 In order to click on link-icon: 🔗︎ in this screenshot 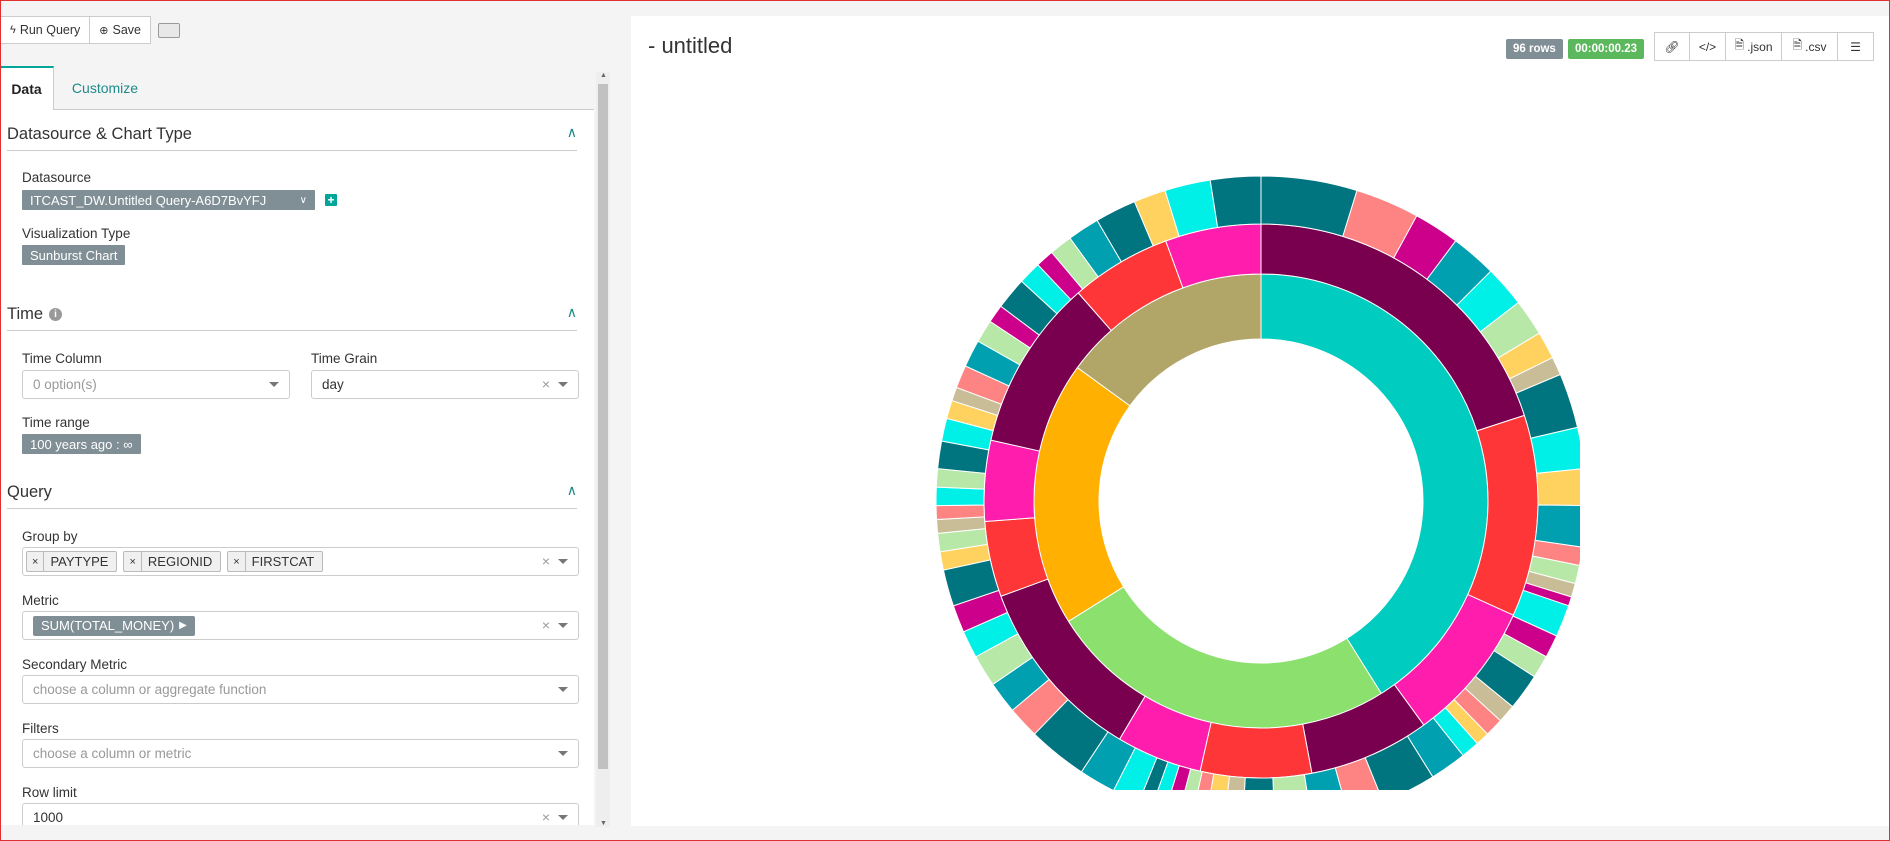, I will do `click(1672, 46)`.